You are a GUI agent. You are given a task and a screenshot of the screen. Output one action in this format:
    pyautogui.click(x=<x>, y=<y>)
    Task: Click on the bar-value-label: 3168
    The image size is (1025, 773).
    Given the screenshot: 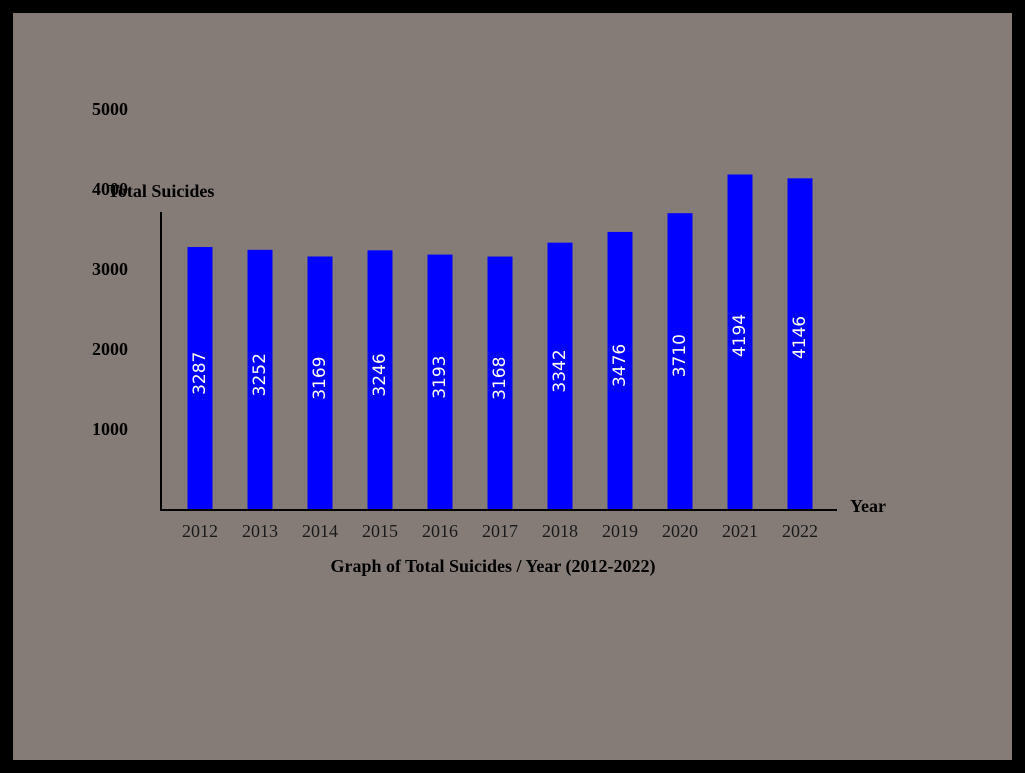 What is the action you would take?
    pyautogui.click(x=500, y=378)
    